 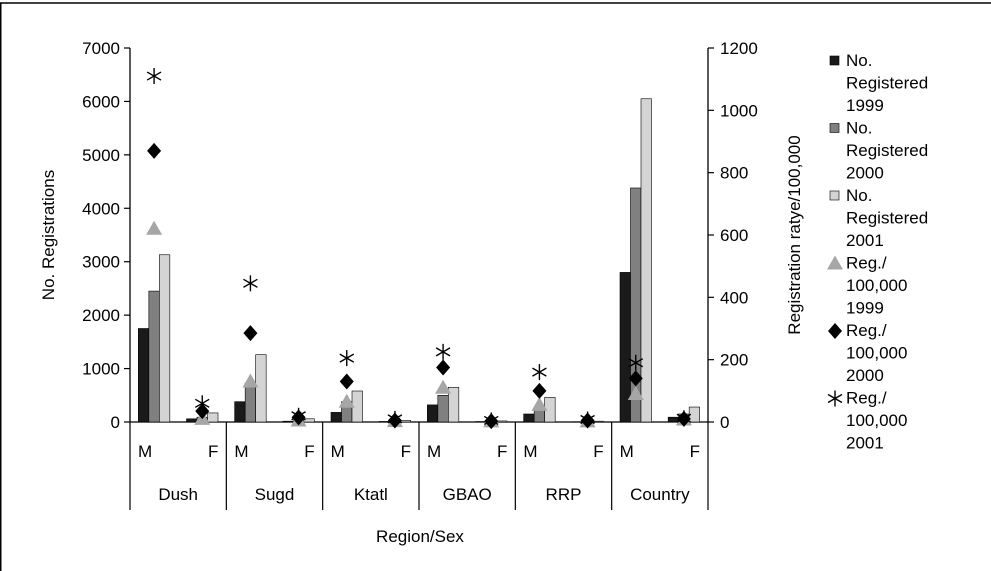 What do you see at coordinates (101, 101) in the screenshot?
I see `y-tick-label: 6000` at bounding box center [101, 101].